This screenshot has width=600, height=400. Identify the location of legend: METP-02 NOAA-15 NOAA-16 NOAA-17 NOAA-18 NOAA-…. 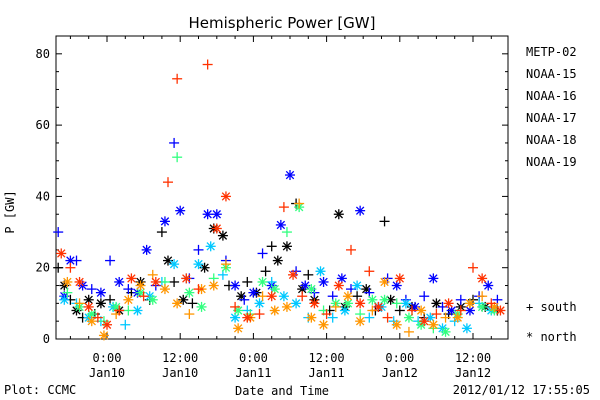
(551, 107).